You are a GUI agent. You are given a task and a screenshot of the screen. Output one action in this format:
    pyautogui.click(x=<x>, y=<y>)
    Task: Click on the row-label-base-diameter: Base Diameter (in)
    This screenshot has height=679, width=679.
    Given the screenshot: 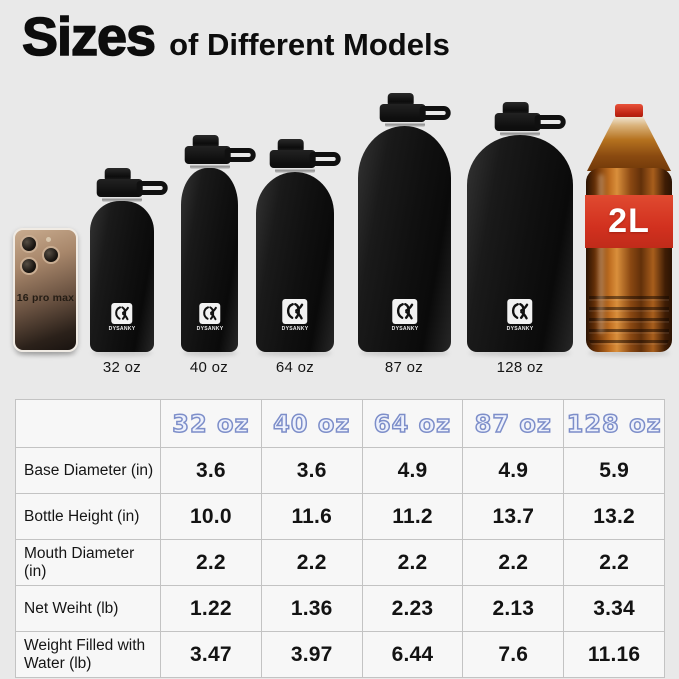 What is the action you would take?
    pyautogui.click(x=88, y=470)
    